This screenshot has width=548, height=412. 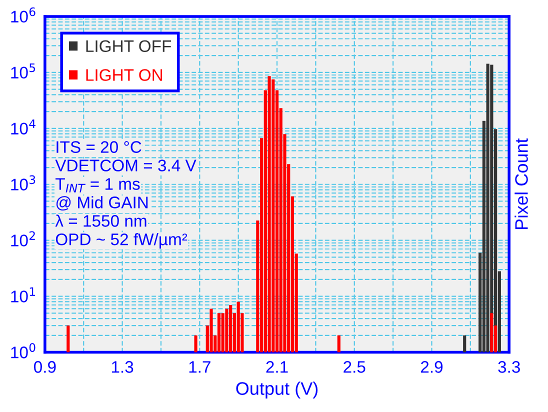 I want to click on y-tick-label: 10$^{0}$, so click(x=23, y=350).